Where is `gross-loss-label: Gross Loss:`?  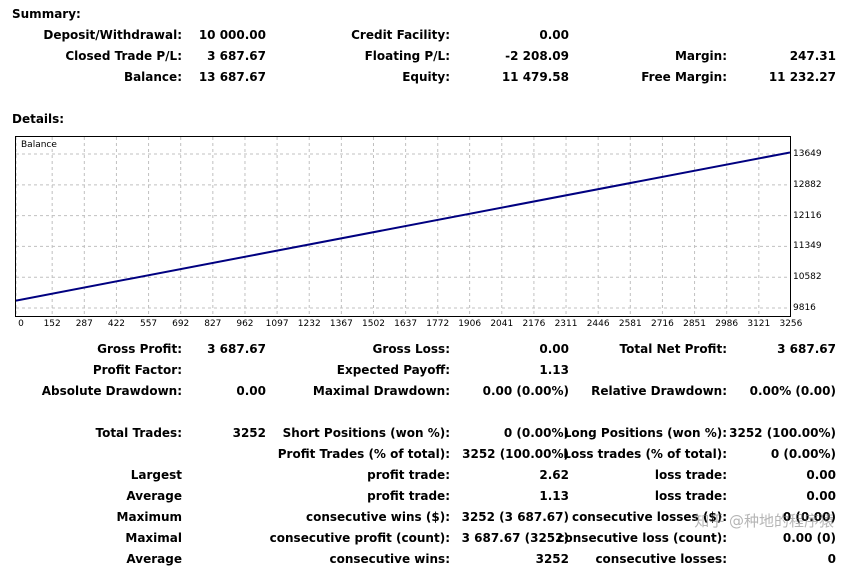 gross-loss-label: Gross Loss: is located at coordinates (411, 349).